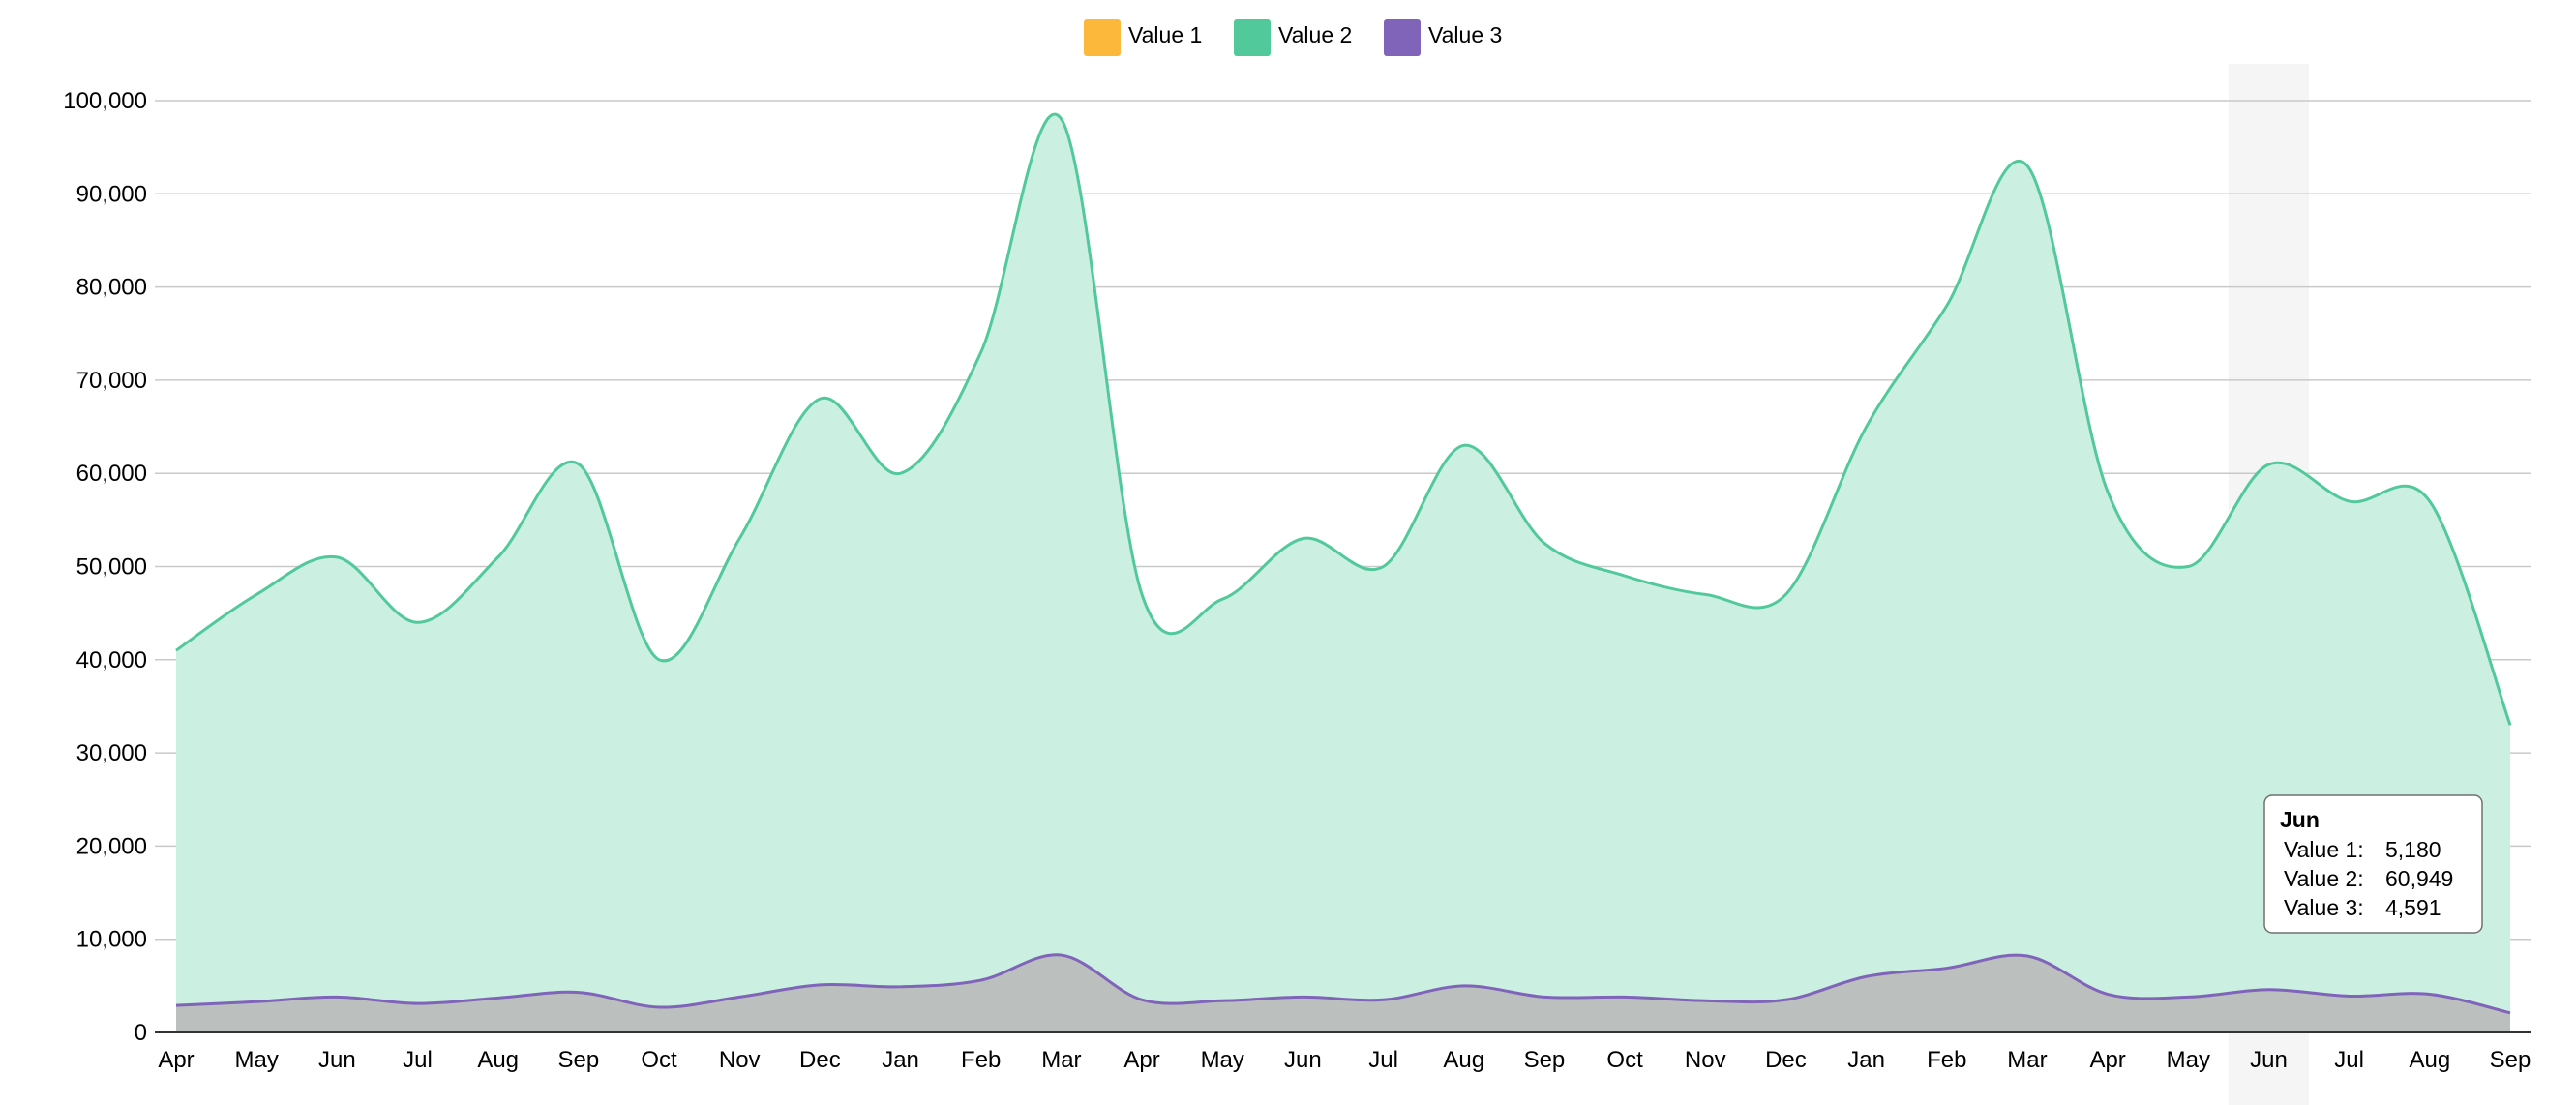  What do you see at coordinates (111, 753) in the screenshot?
I see `y-tick-label: 30,000` at bounding box center [111, 753].